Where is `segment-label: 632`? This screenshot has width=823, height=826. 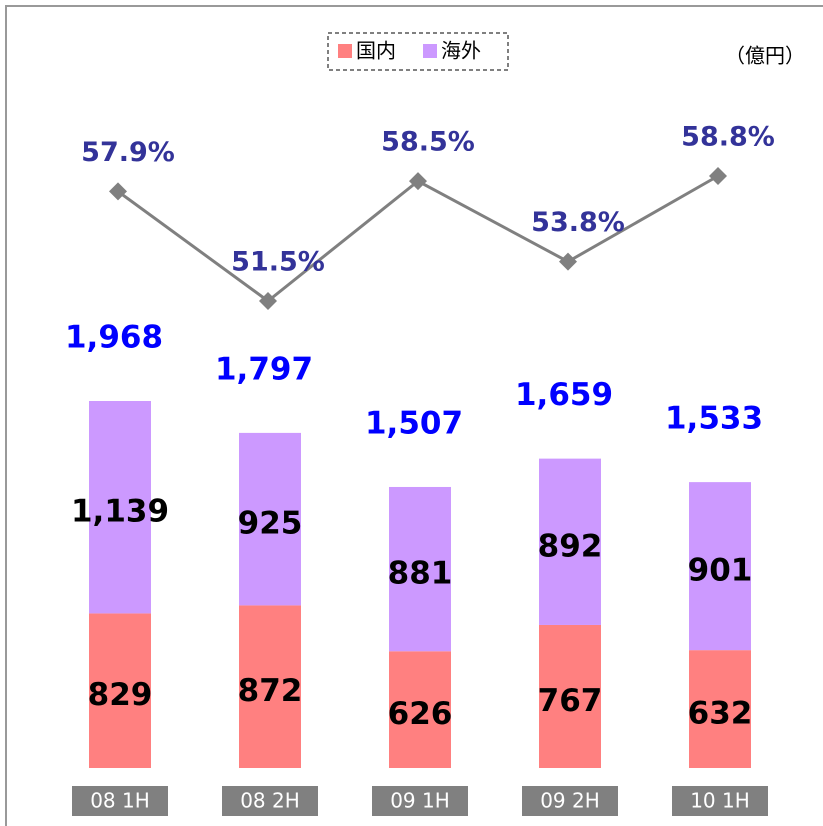 segment-label: 632 is located at coordinates (720, 714).